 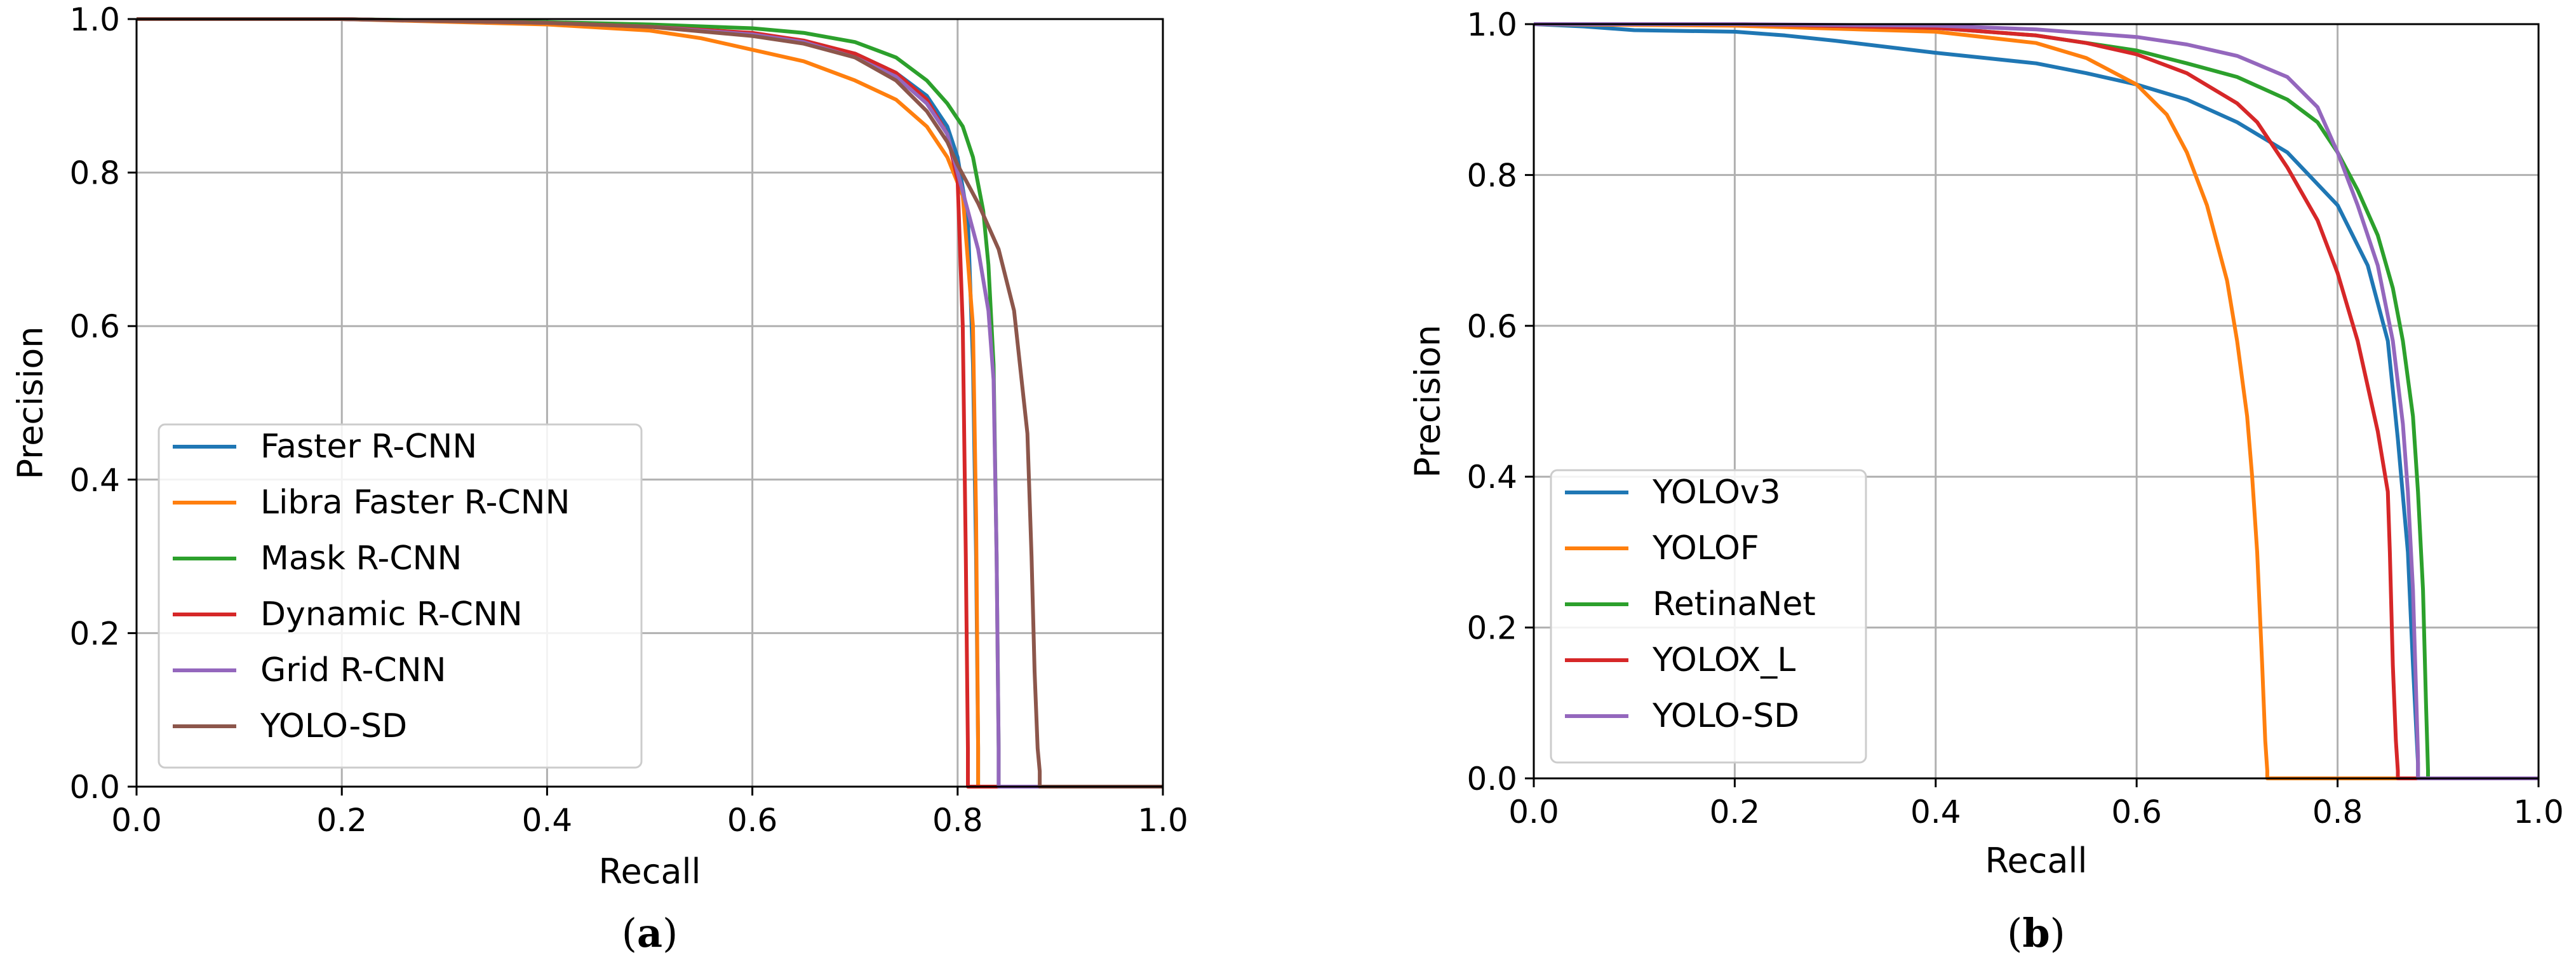 I want to click on legend-label: YOLOv3, so click(x=1716, y=492).